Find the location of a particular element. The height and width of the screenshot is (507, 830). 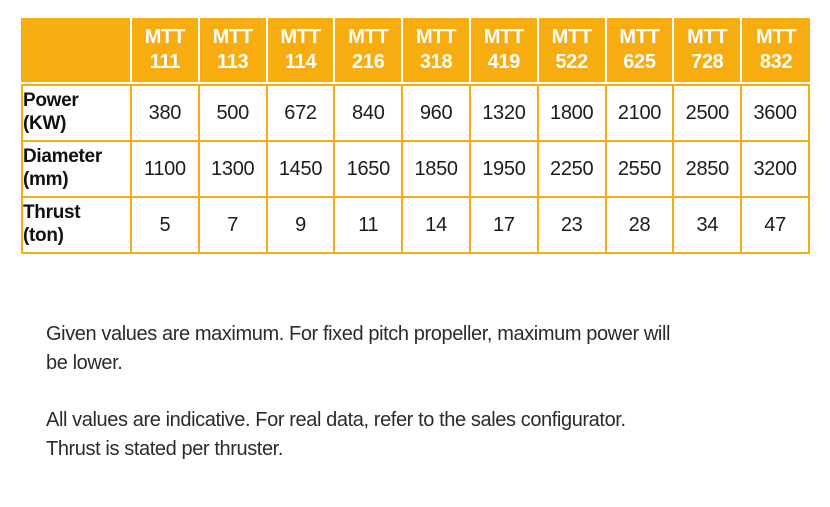

table-cell: 11 is located at coordinates (369, 226).